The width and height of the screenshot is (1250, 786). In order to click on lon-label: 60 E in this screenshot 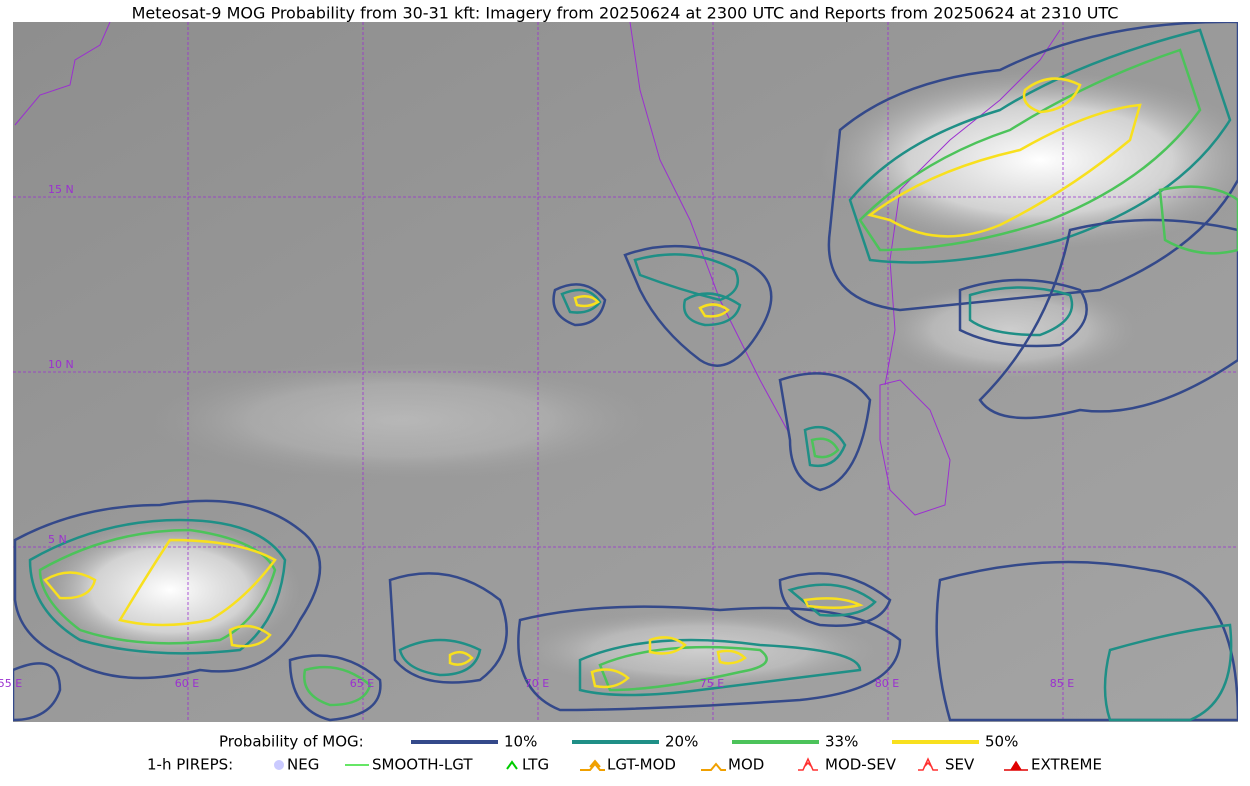, I will do `click(187, 683)`.